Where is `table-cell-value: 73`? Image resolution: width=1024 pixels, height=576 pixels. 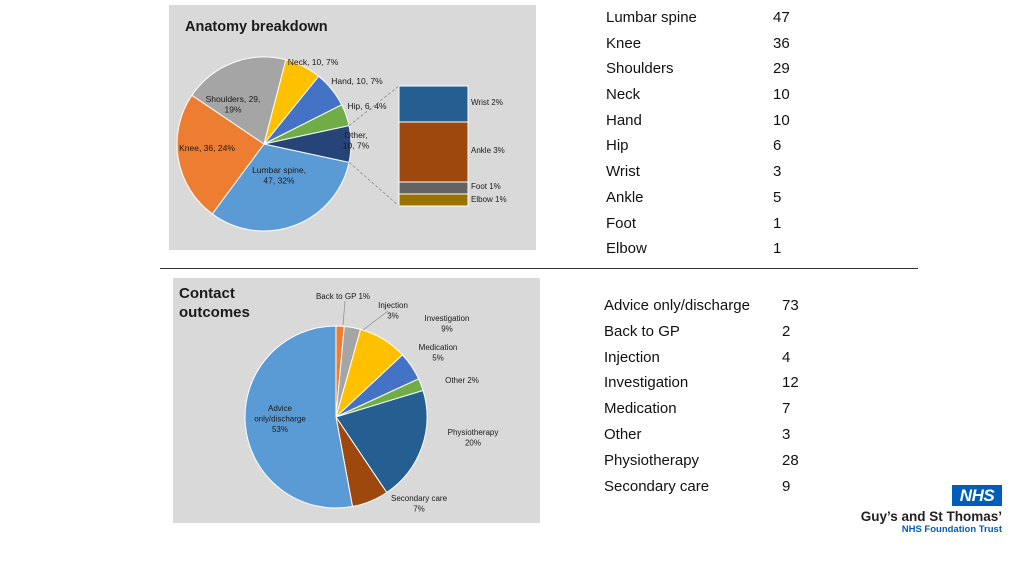 table-cell-value: 73 is located at coordinates (790, 305).